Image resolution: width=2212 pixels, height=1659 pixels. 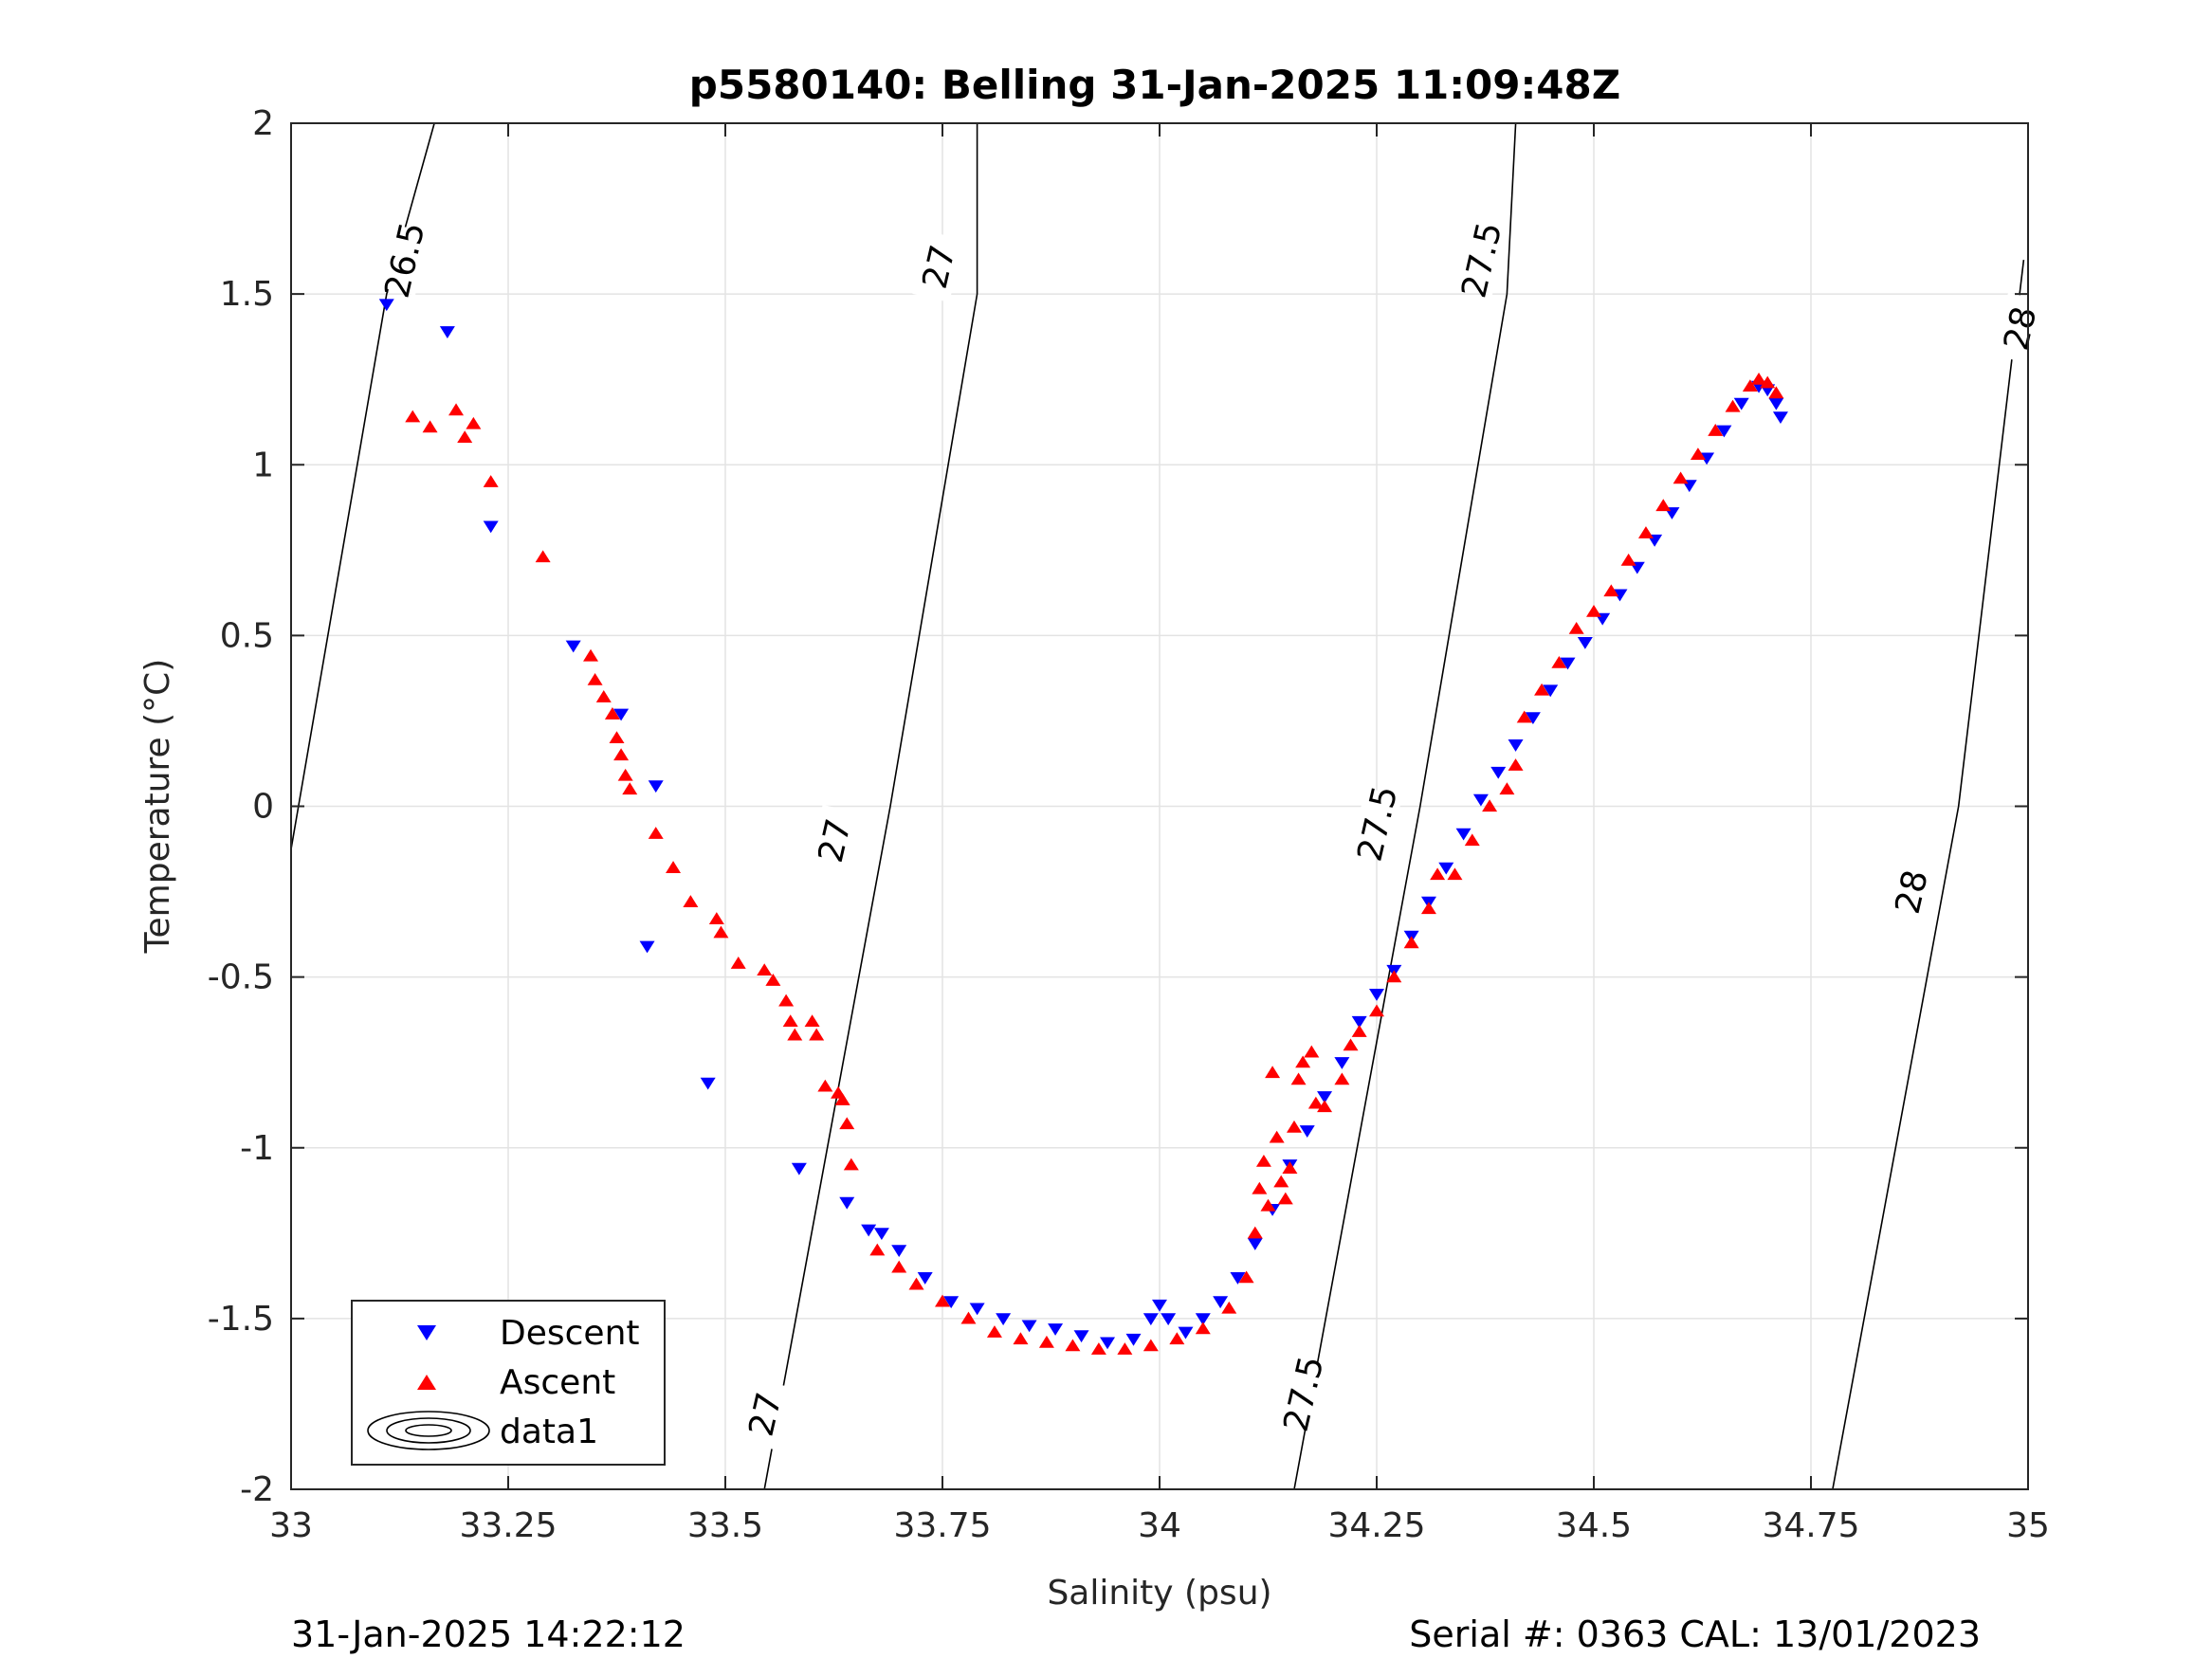 What do you see at coordinates (570, 1333) in the screenshot?
I see `legend-descent-label: Descent` at bounding box center [570, 1333].